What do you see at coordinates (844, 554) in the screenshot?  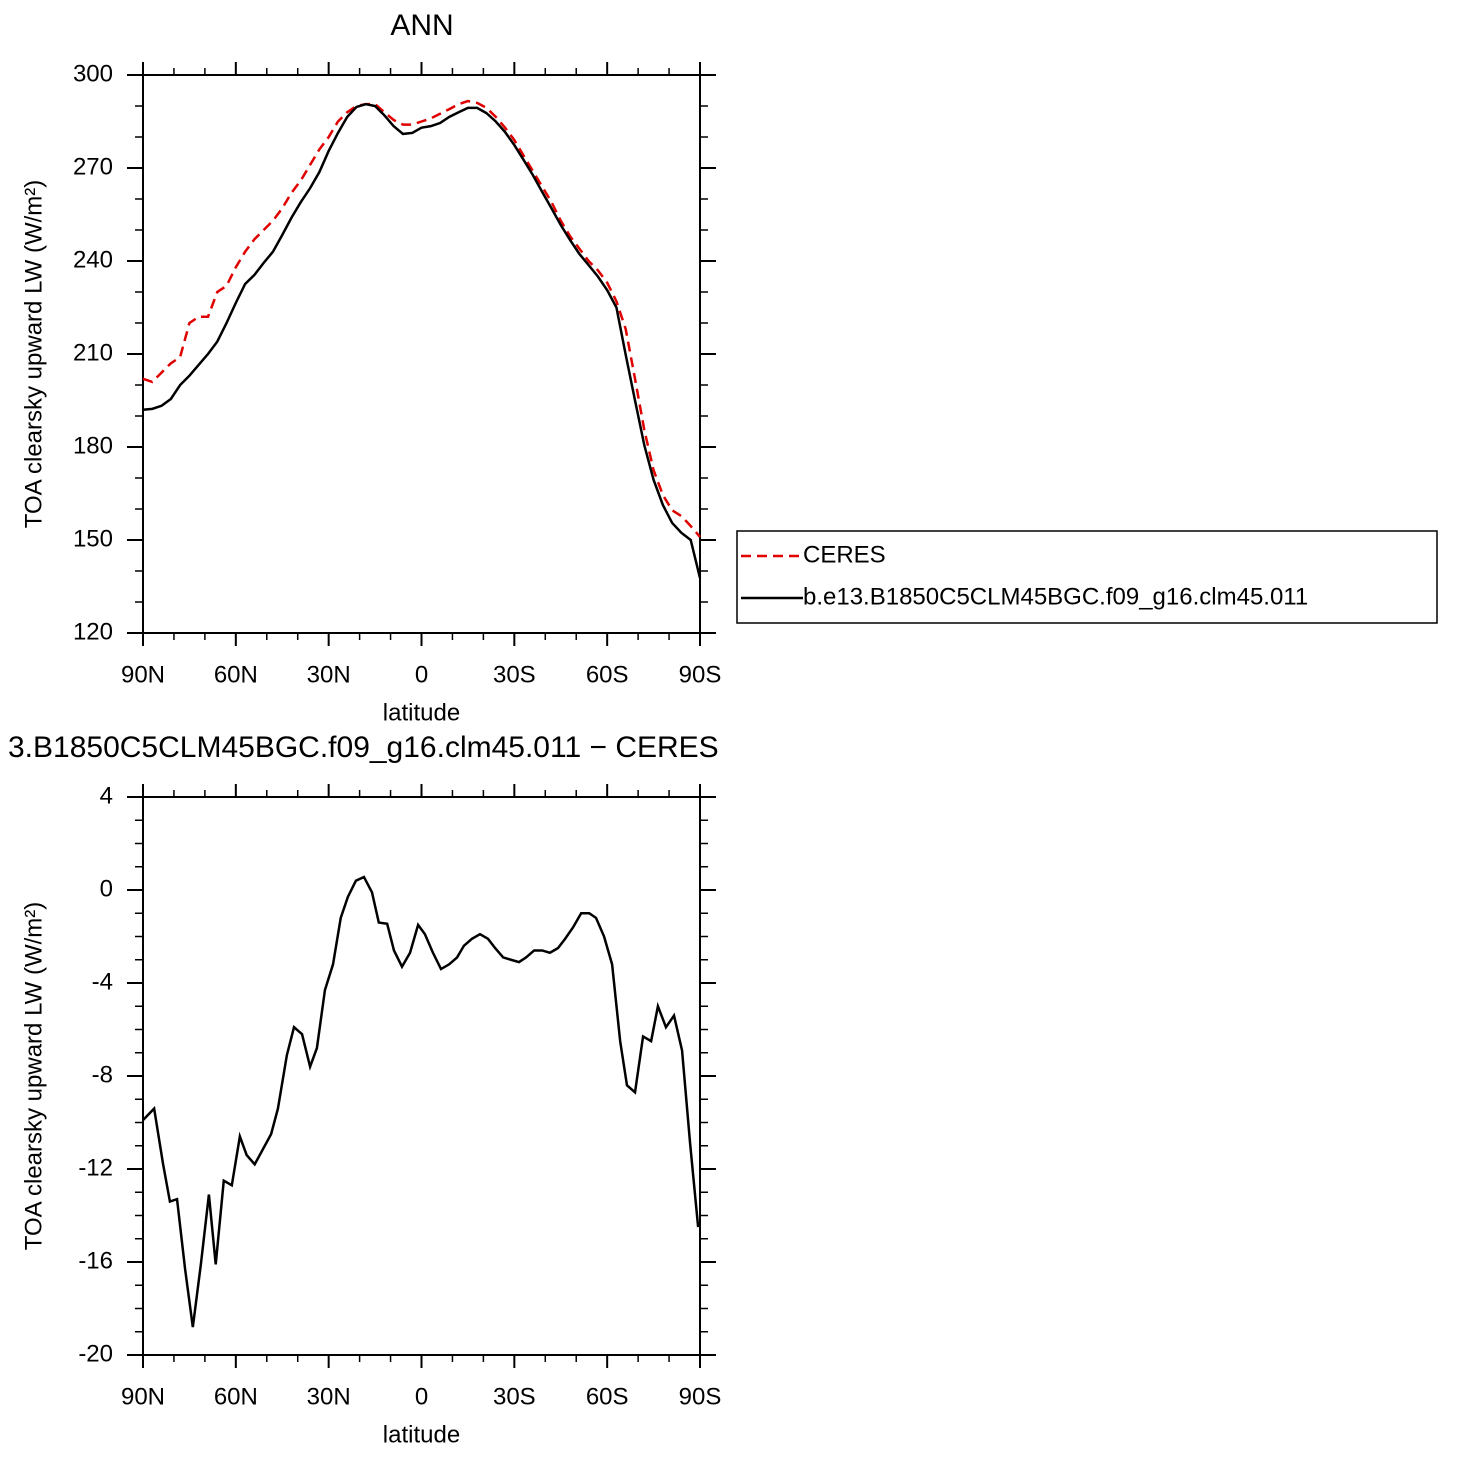 I see `legend-label: CERES` at bounding box center [844, 554].